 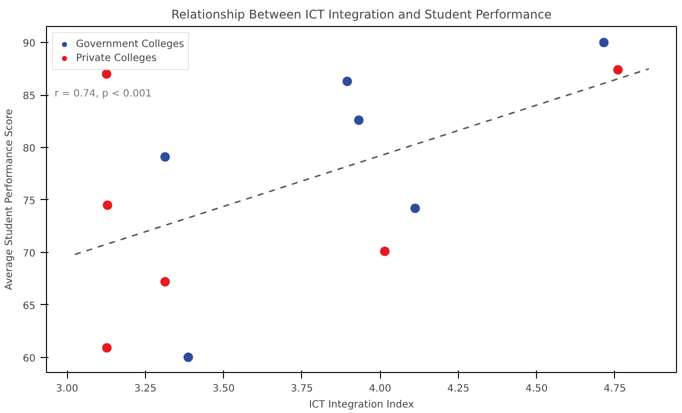 What do you see at coordinates (29, 148) in the screenshot?
I see `y-tick-label: 80` at bounding box center [29, 148].